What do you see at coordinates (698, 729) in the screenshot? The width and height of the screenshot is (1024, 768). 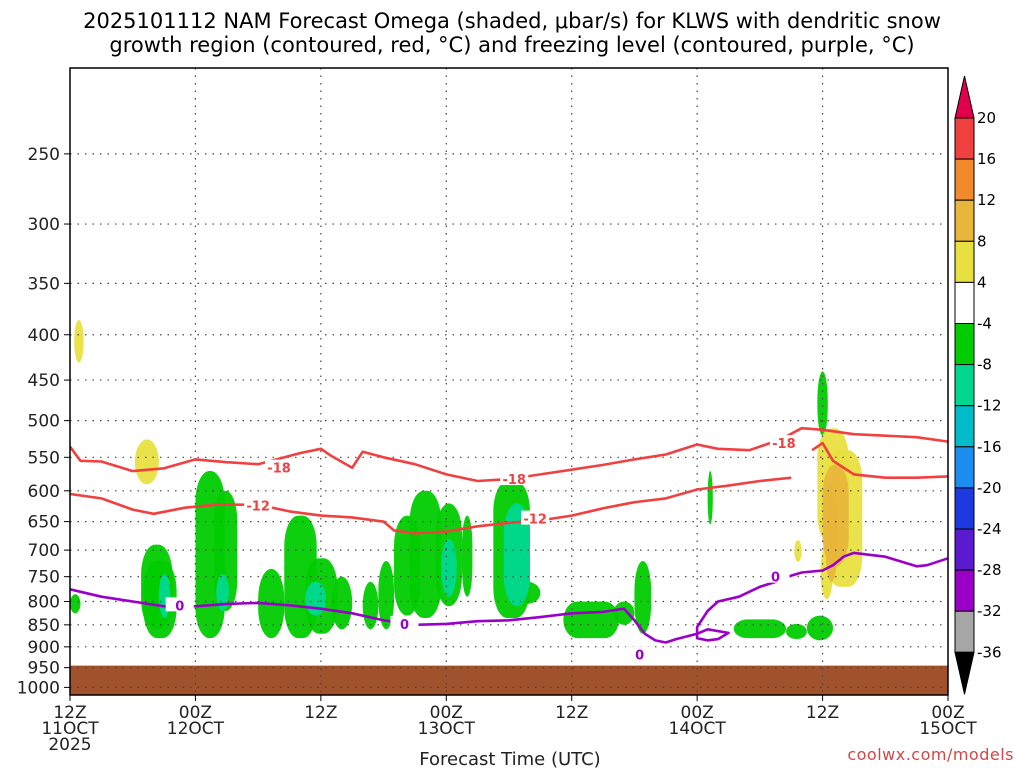 I see `x-tick-label: 14OCT` at bounding box center [698, 729].